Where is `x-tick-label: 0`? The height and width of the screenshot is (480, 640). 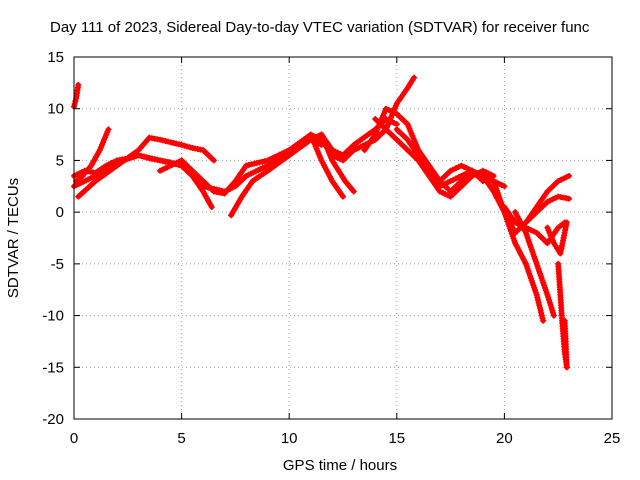 x-tick-label: 0 is located at coordinates (74, 438).